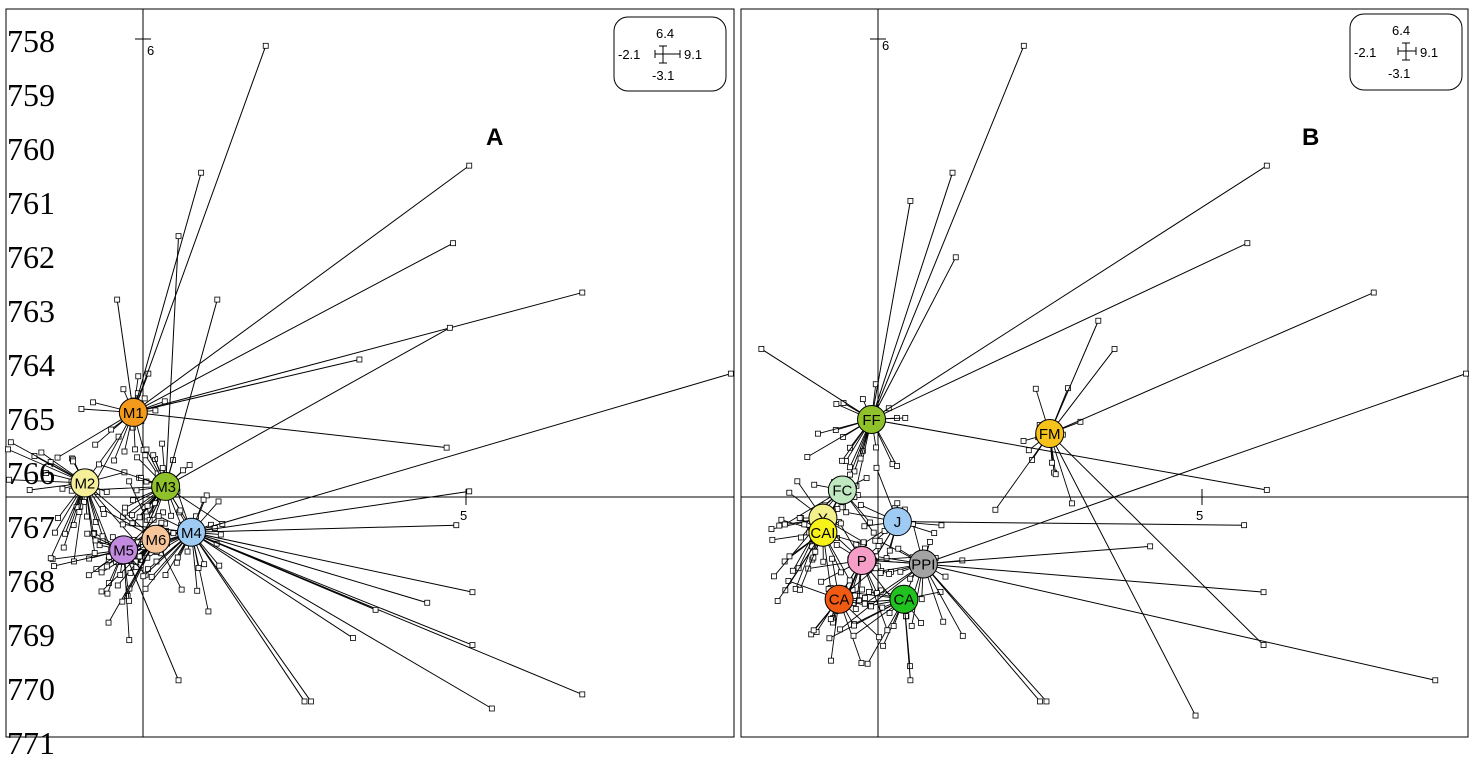 The width and height of the screenshot is (1472, 771). Describe the element at coordinates (1429, 52) in the screenshot. I see `scale-box-right: 9.1` at that location.